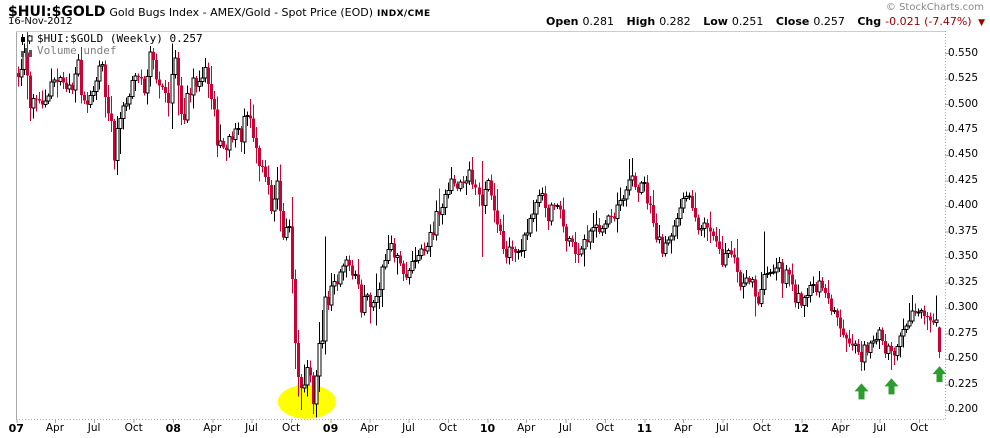 The width and height of the screenshot is (990, 438). Describe the element at coordinates (173, 428) in the screenshot. I see `x-axis-label: 08` at that location.